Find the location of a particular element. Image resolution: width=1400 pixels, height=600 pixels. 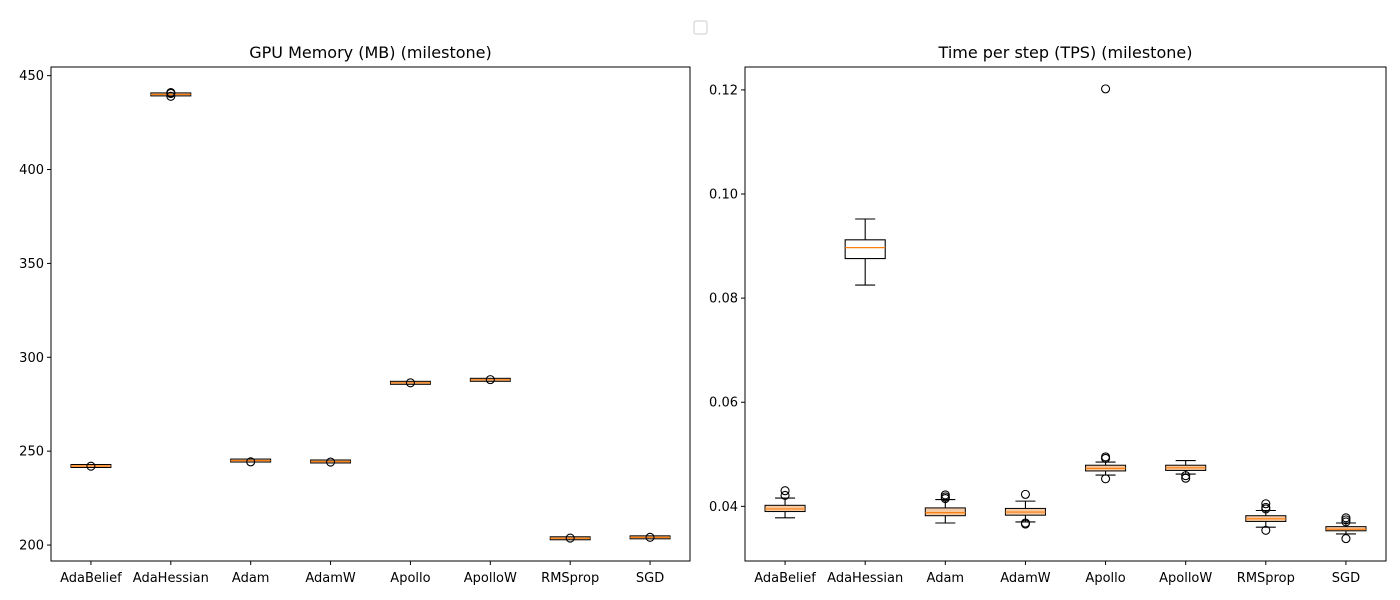

time-per-step-title: Time per step (TPS) (milestone) is located at coordinates (1065, 52).